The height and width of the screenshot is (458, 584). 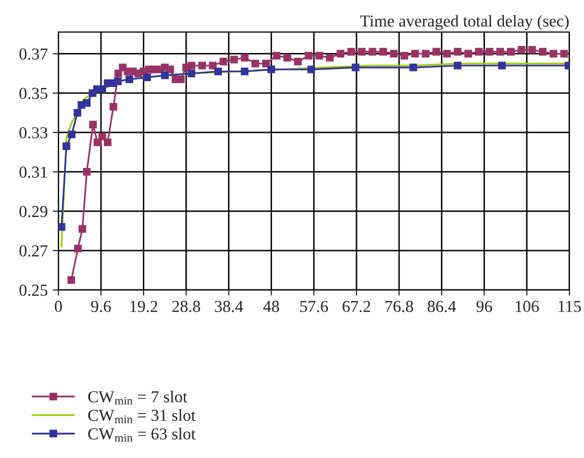 What do you see at coordinates (484, 306) in the screenshot?
I see `x-tick-label: 96` at bounding box center [484, 306].